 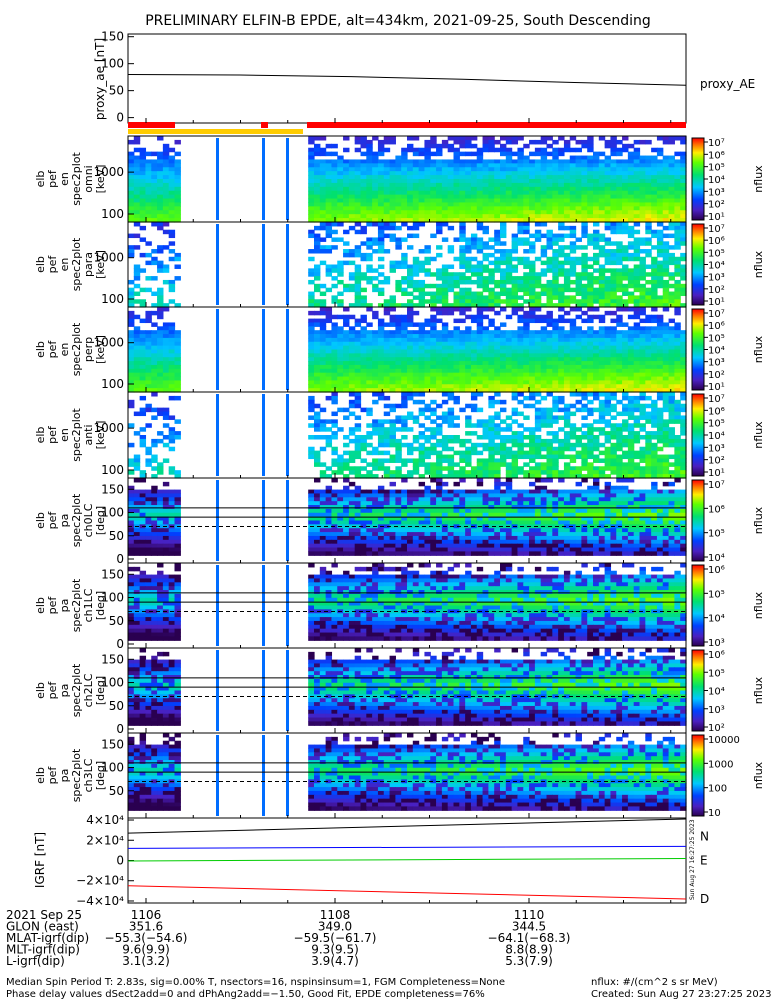 What do you see at coordinates (716, 180) in the screenshot?
I see `colorbar-tick-label: 10⁴` at bounding box center [716, 180].